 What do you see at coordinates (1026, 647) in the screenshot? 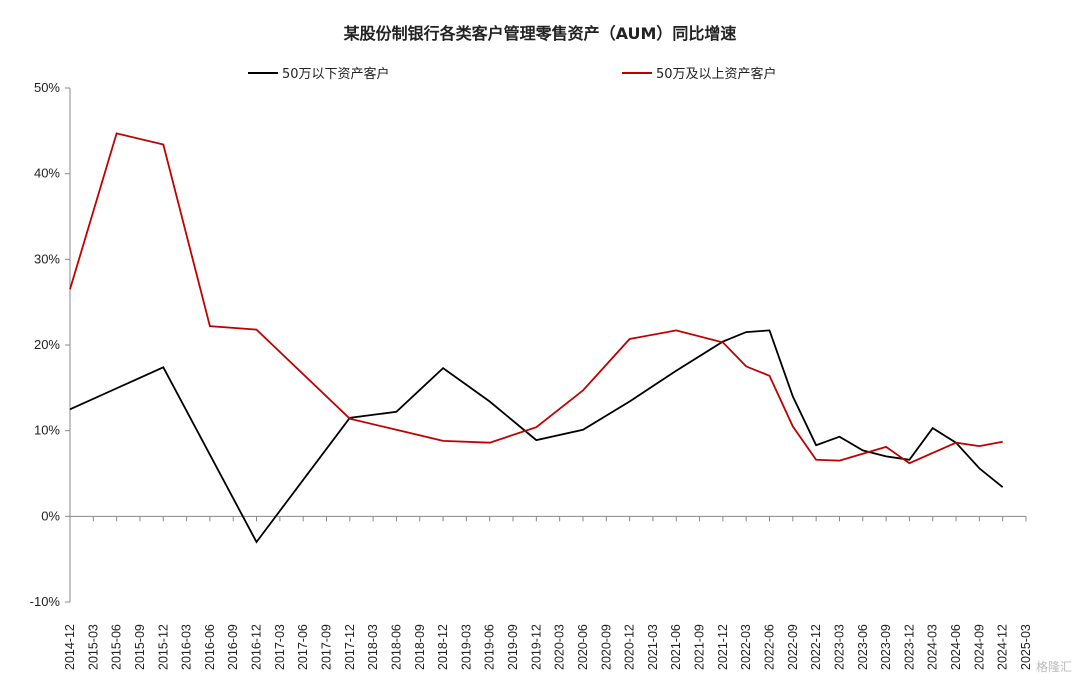
I see `x-tick-label: 2025-03` at bounding box center [1026, 647].